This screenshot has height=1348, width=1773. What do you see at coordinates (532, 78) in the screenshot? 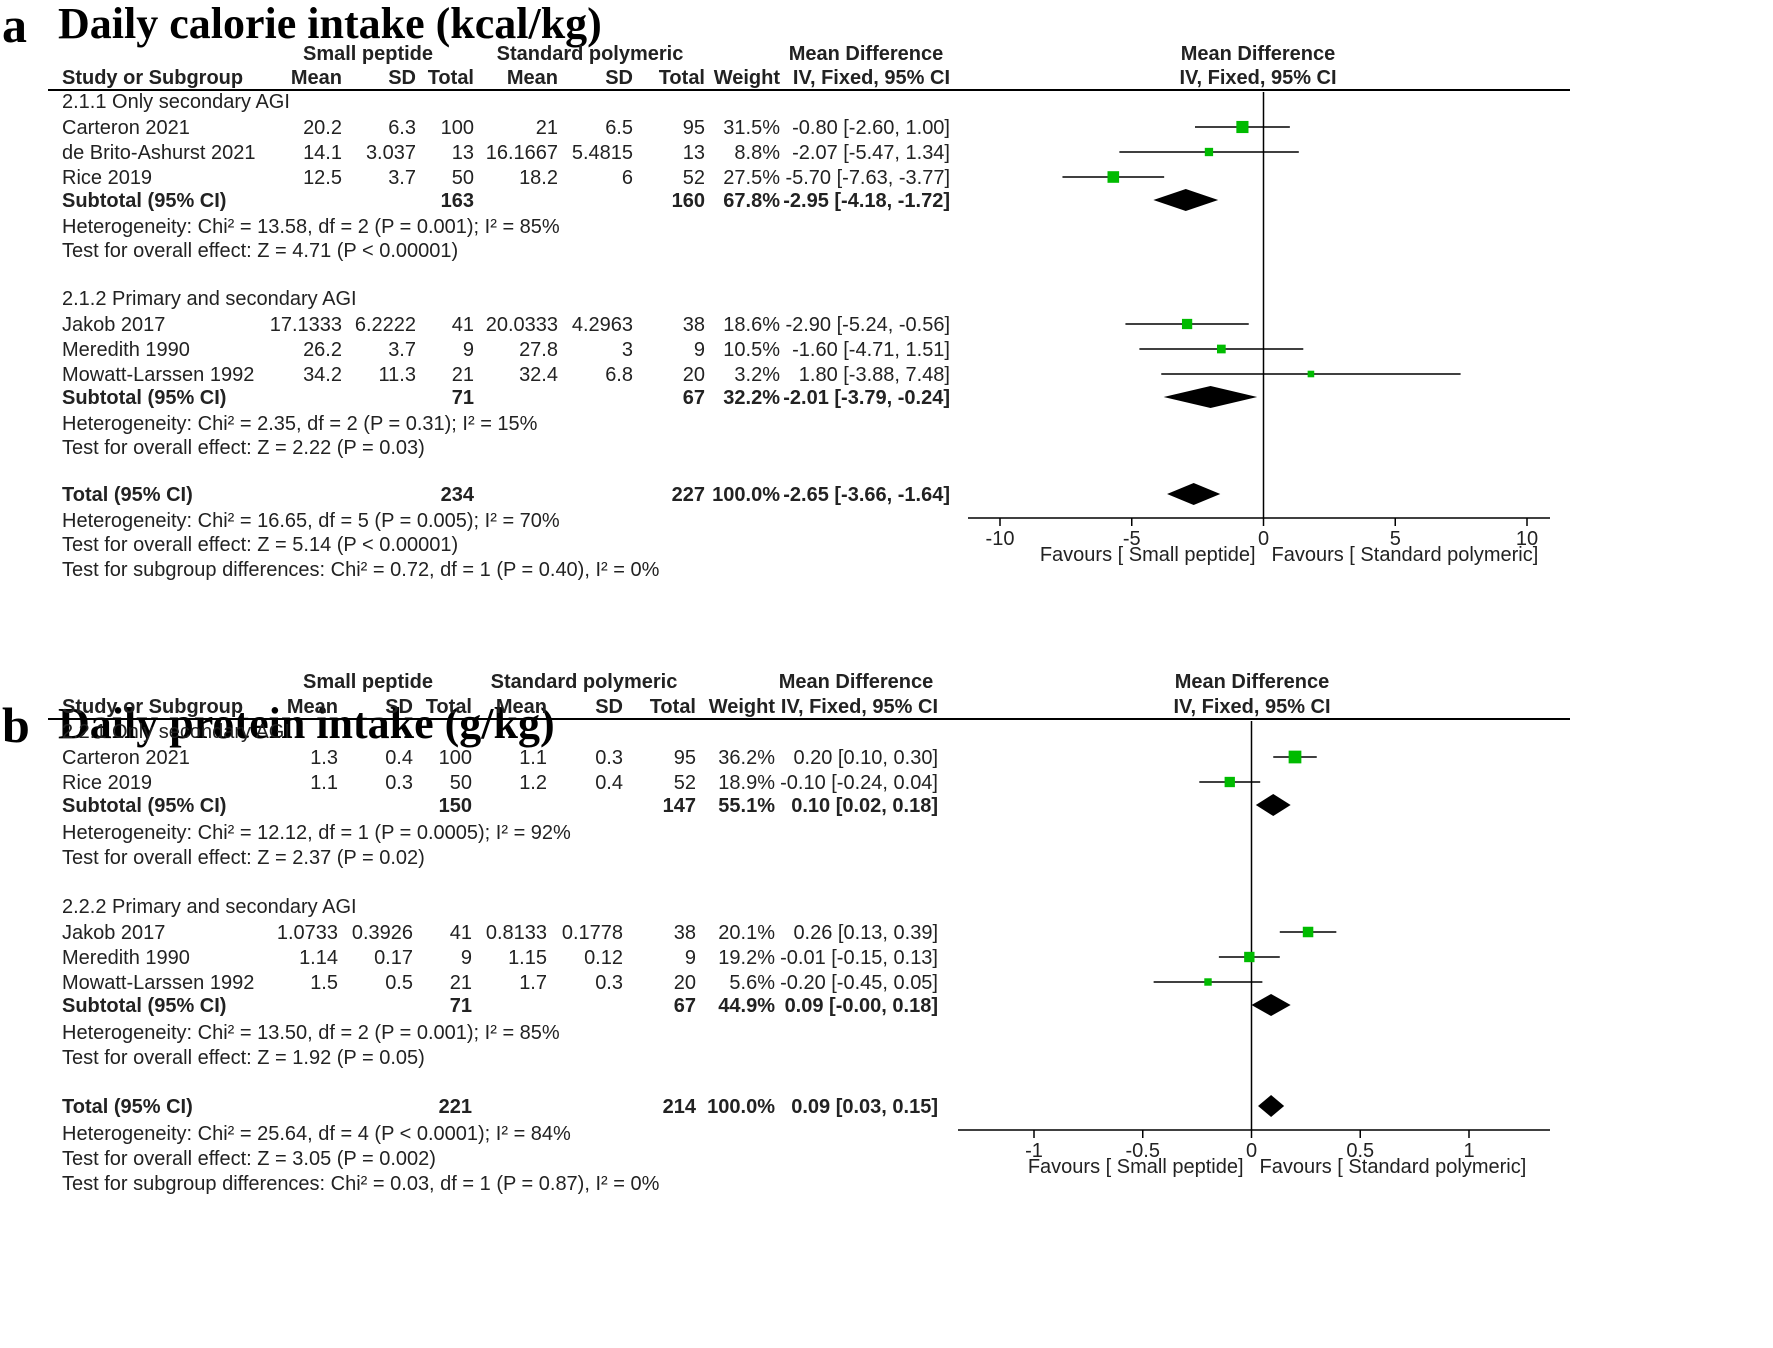
I see `header-mean-2: Mean` at bounding box center [532, 78].